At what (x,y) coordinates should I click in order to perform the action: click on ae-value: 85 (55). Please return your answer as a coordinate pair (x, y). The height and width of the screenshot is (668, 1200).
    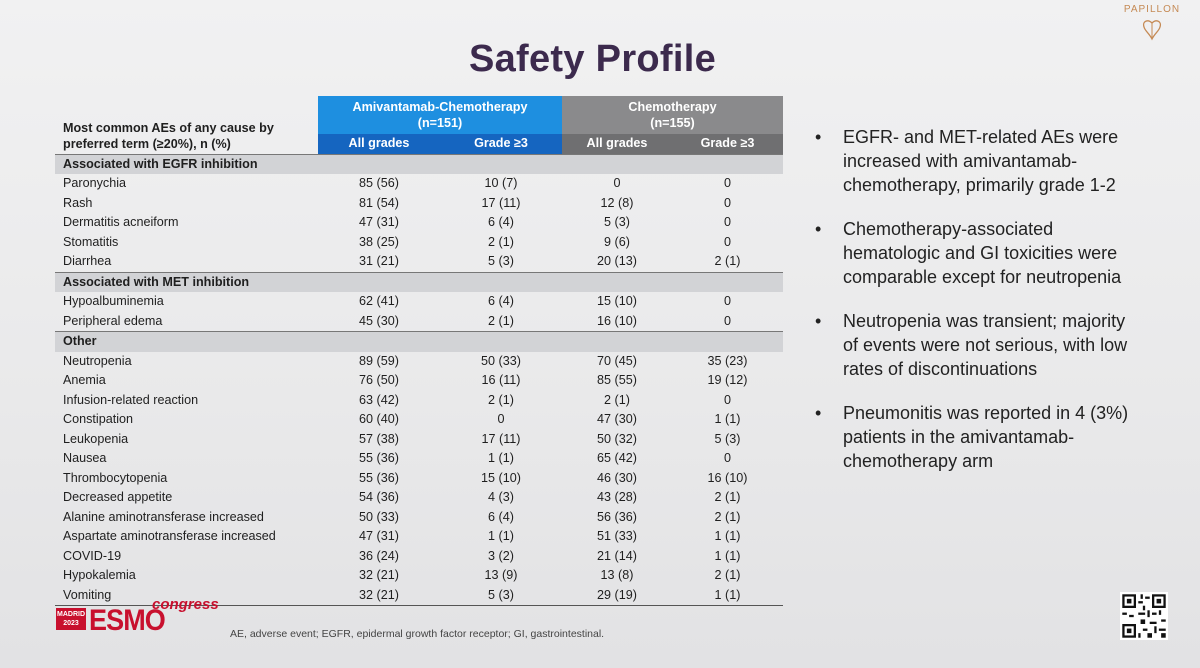
    Looking at the image, I should click on (617, 380).